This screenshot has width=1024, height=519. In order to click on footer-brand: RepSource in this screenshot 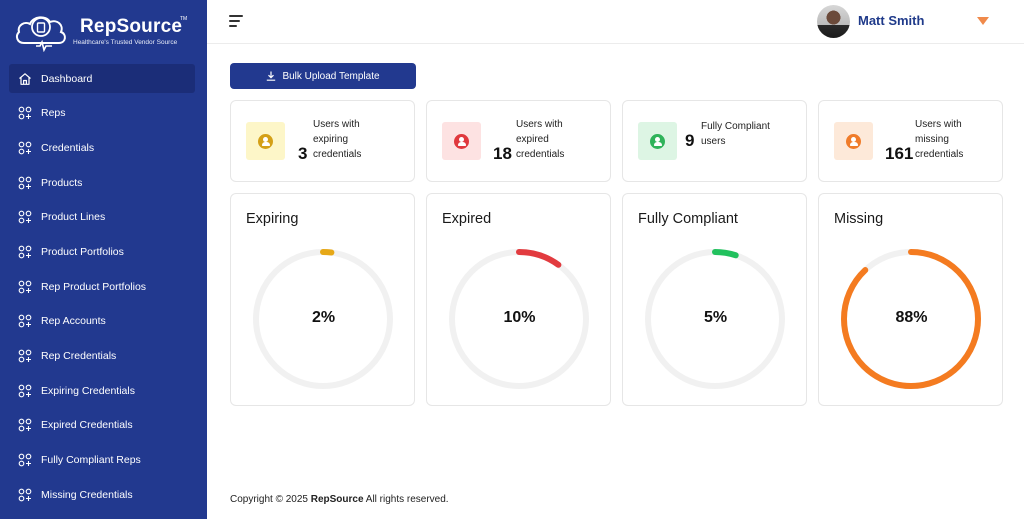, I will do `click(337, 499)`.